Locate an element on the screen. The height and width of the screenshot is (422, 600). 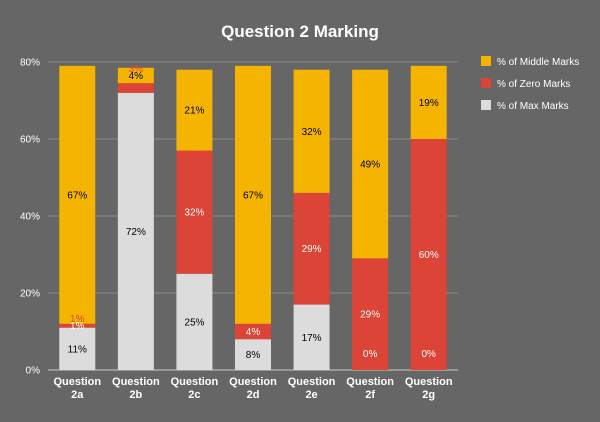
x-tick-label: 2c is located at coordinates (194, 395).